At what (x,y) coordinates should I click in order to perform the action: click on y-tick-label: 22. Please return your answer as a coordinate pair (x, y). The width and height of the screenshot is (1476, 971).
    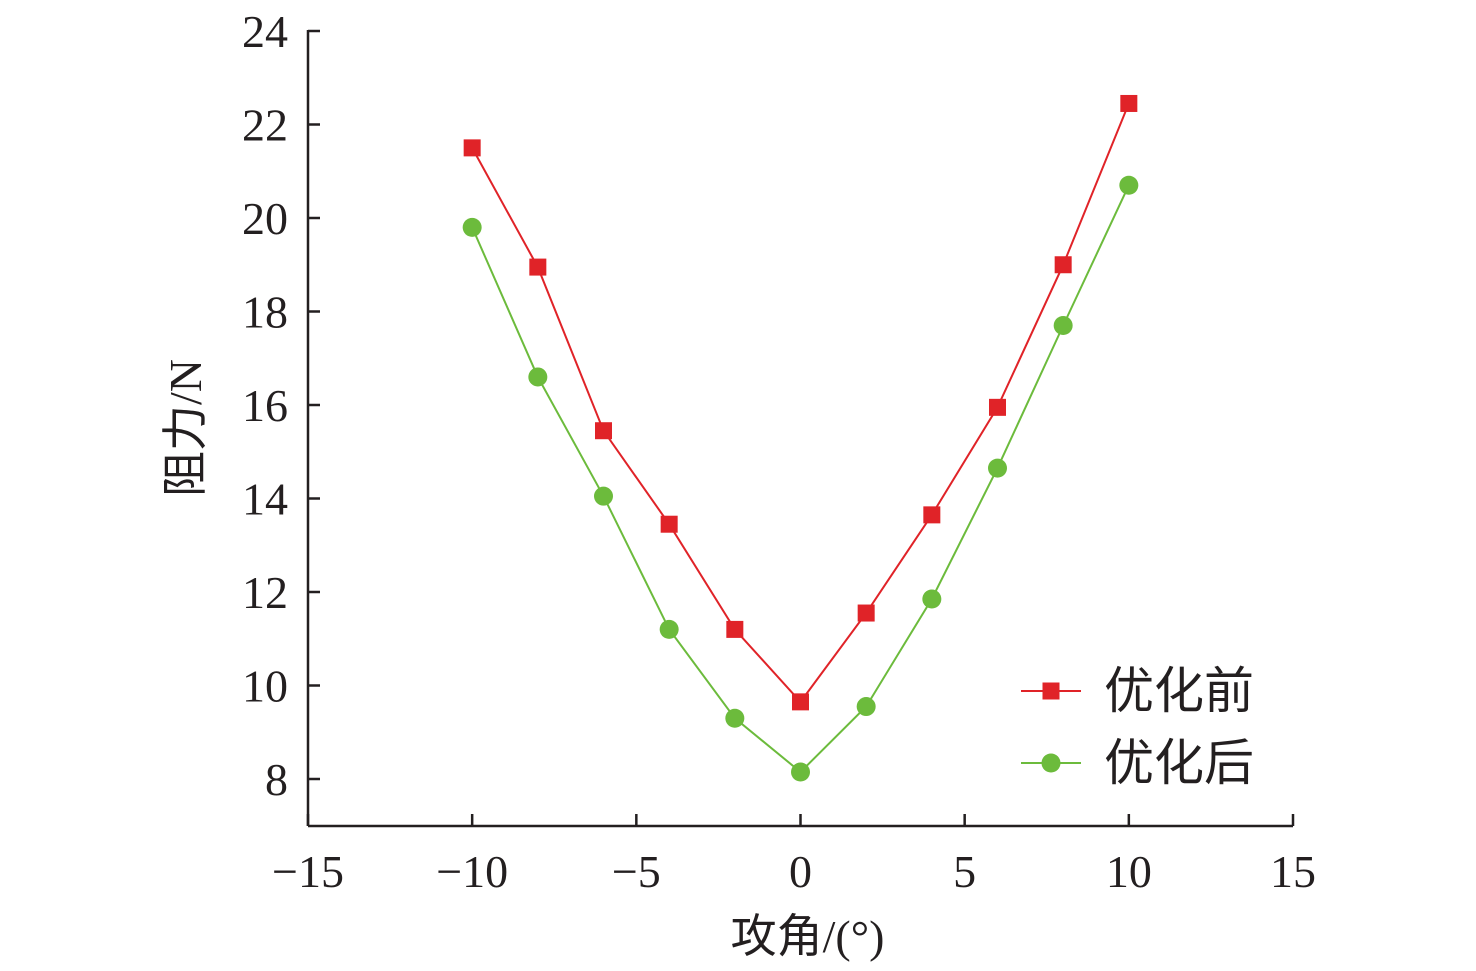
    Looking at the image, I should click on (265, 125).